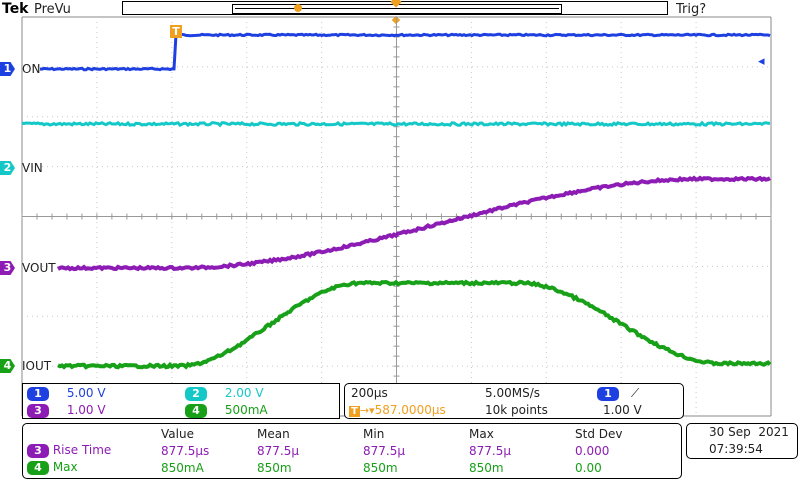  Describe the element at coordinates (397, 8) in the screenshot. I see `record-line` at that location.